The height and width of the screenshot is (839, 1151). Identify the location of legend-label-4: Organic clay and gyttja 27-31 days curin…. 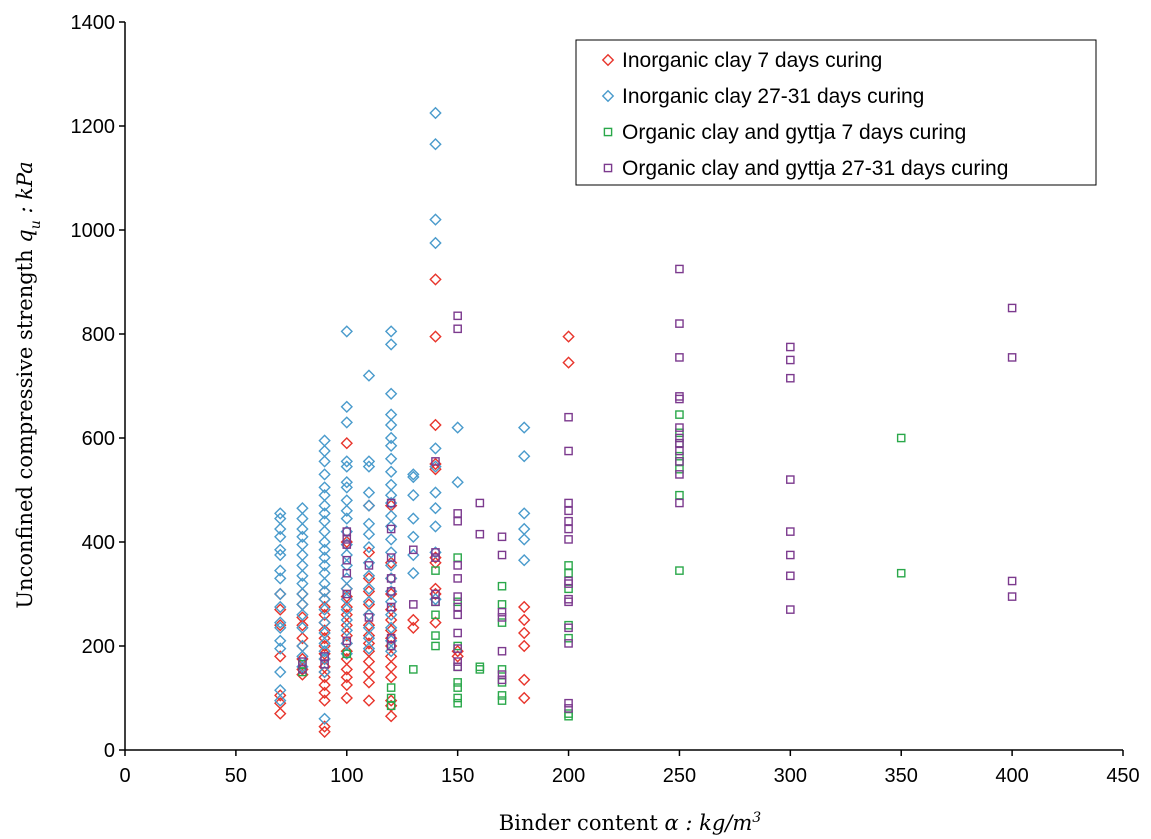
(815, 168).